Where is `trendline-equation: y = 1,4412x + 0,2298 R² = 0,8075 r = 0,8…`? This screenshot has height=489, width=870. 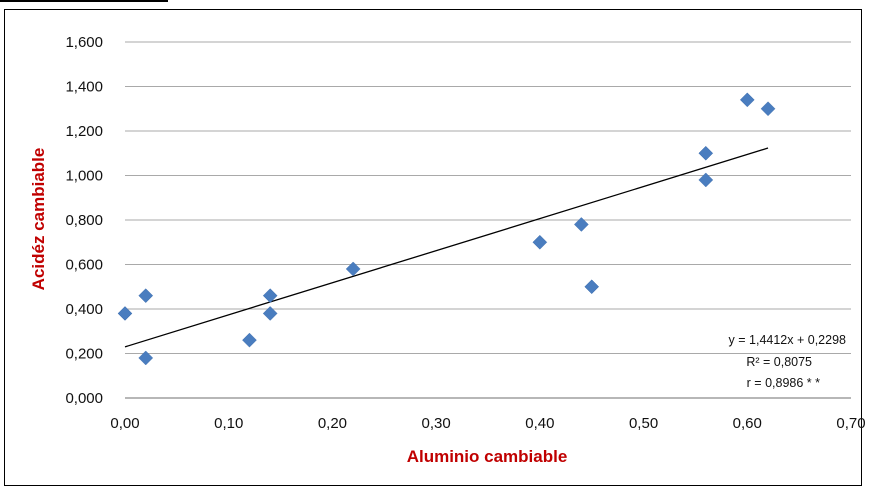 trendline-equation: y = 1,4412x + 0,2298 R² = 0,8075 r = 0,8… is located at coordinates (788, 361).